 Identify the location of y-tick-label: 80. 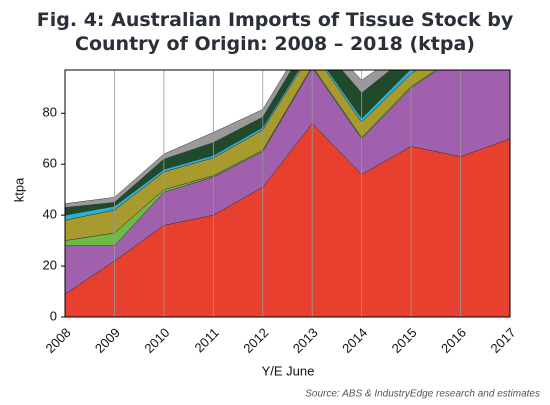
(50, 112).